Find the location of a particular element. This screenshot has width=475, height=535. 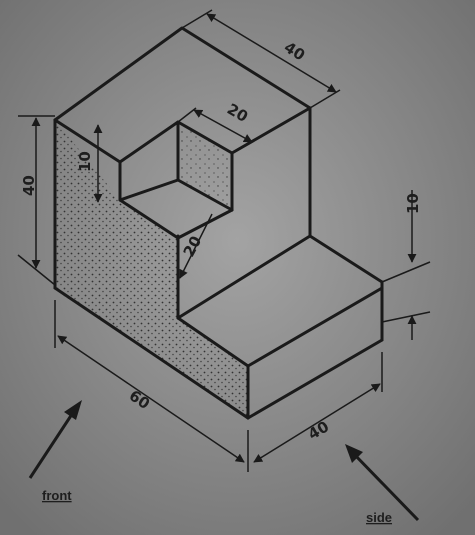

front-view-label: front is located at coordinates (57, 495).